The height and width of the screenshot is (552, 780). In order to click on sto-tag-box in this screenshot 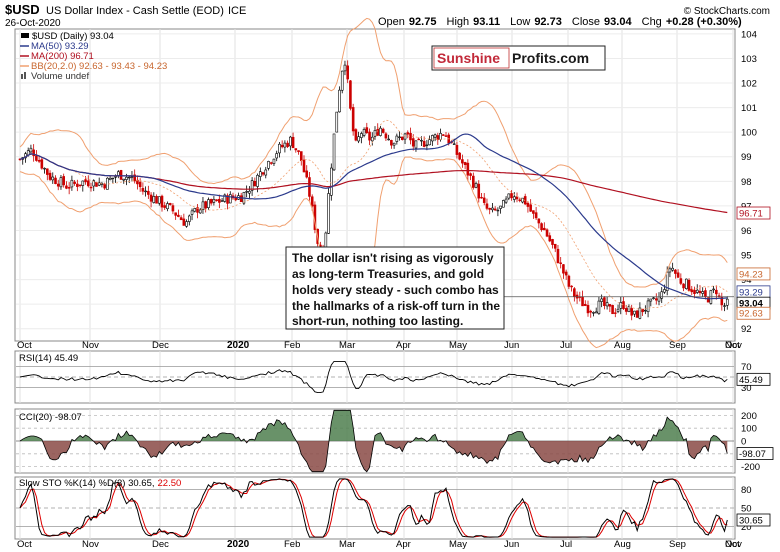, I will do `click(753, 520)`.